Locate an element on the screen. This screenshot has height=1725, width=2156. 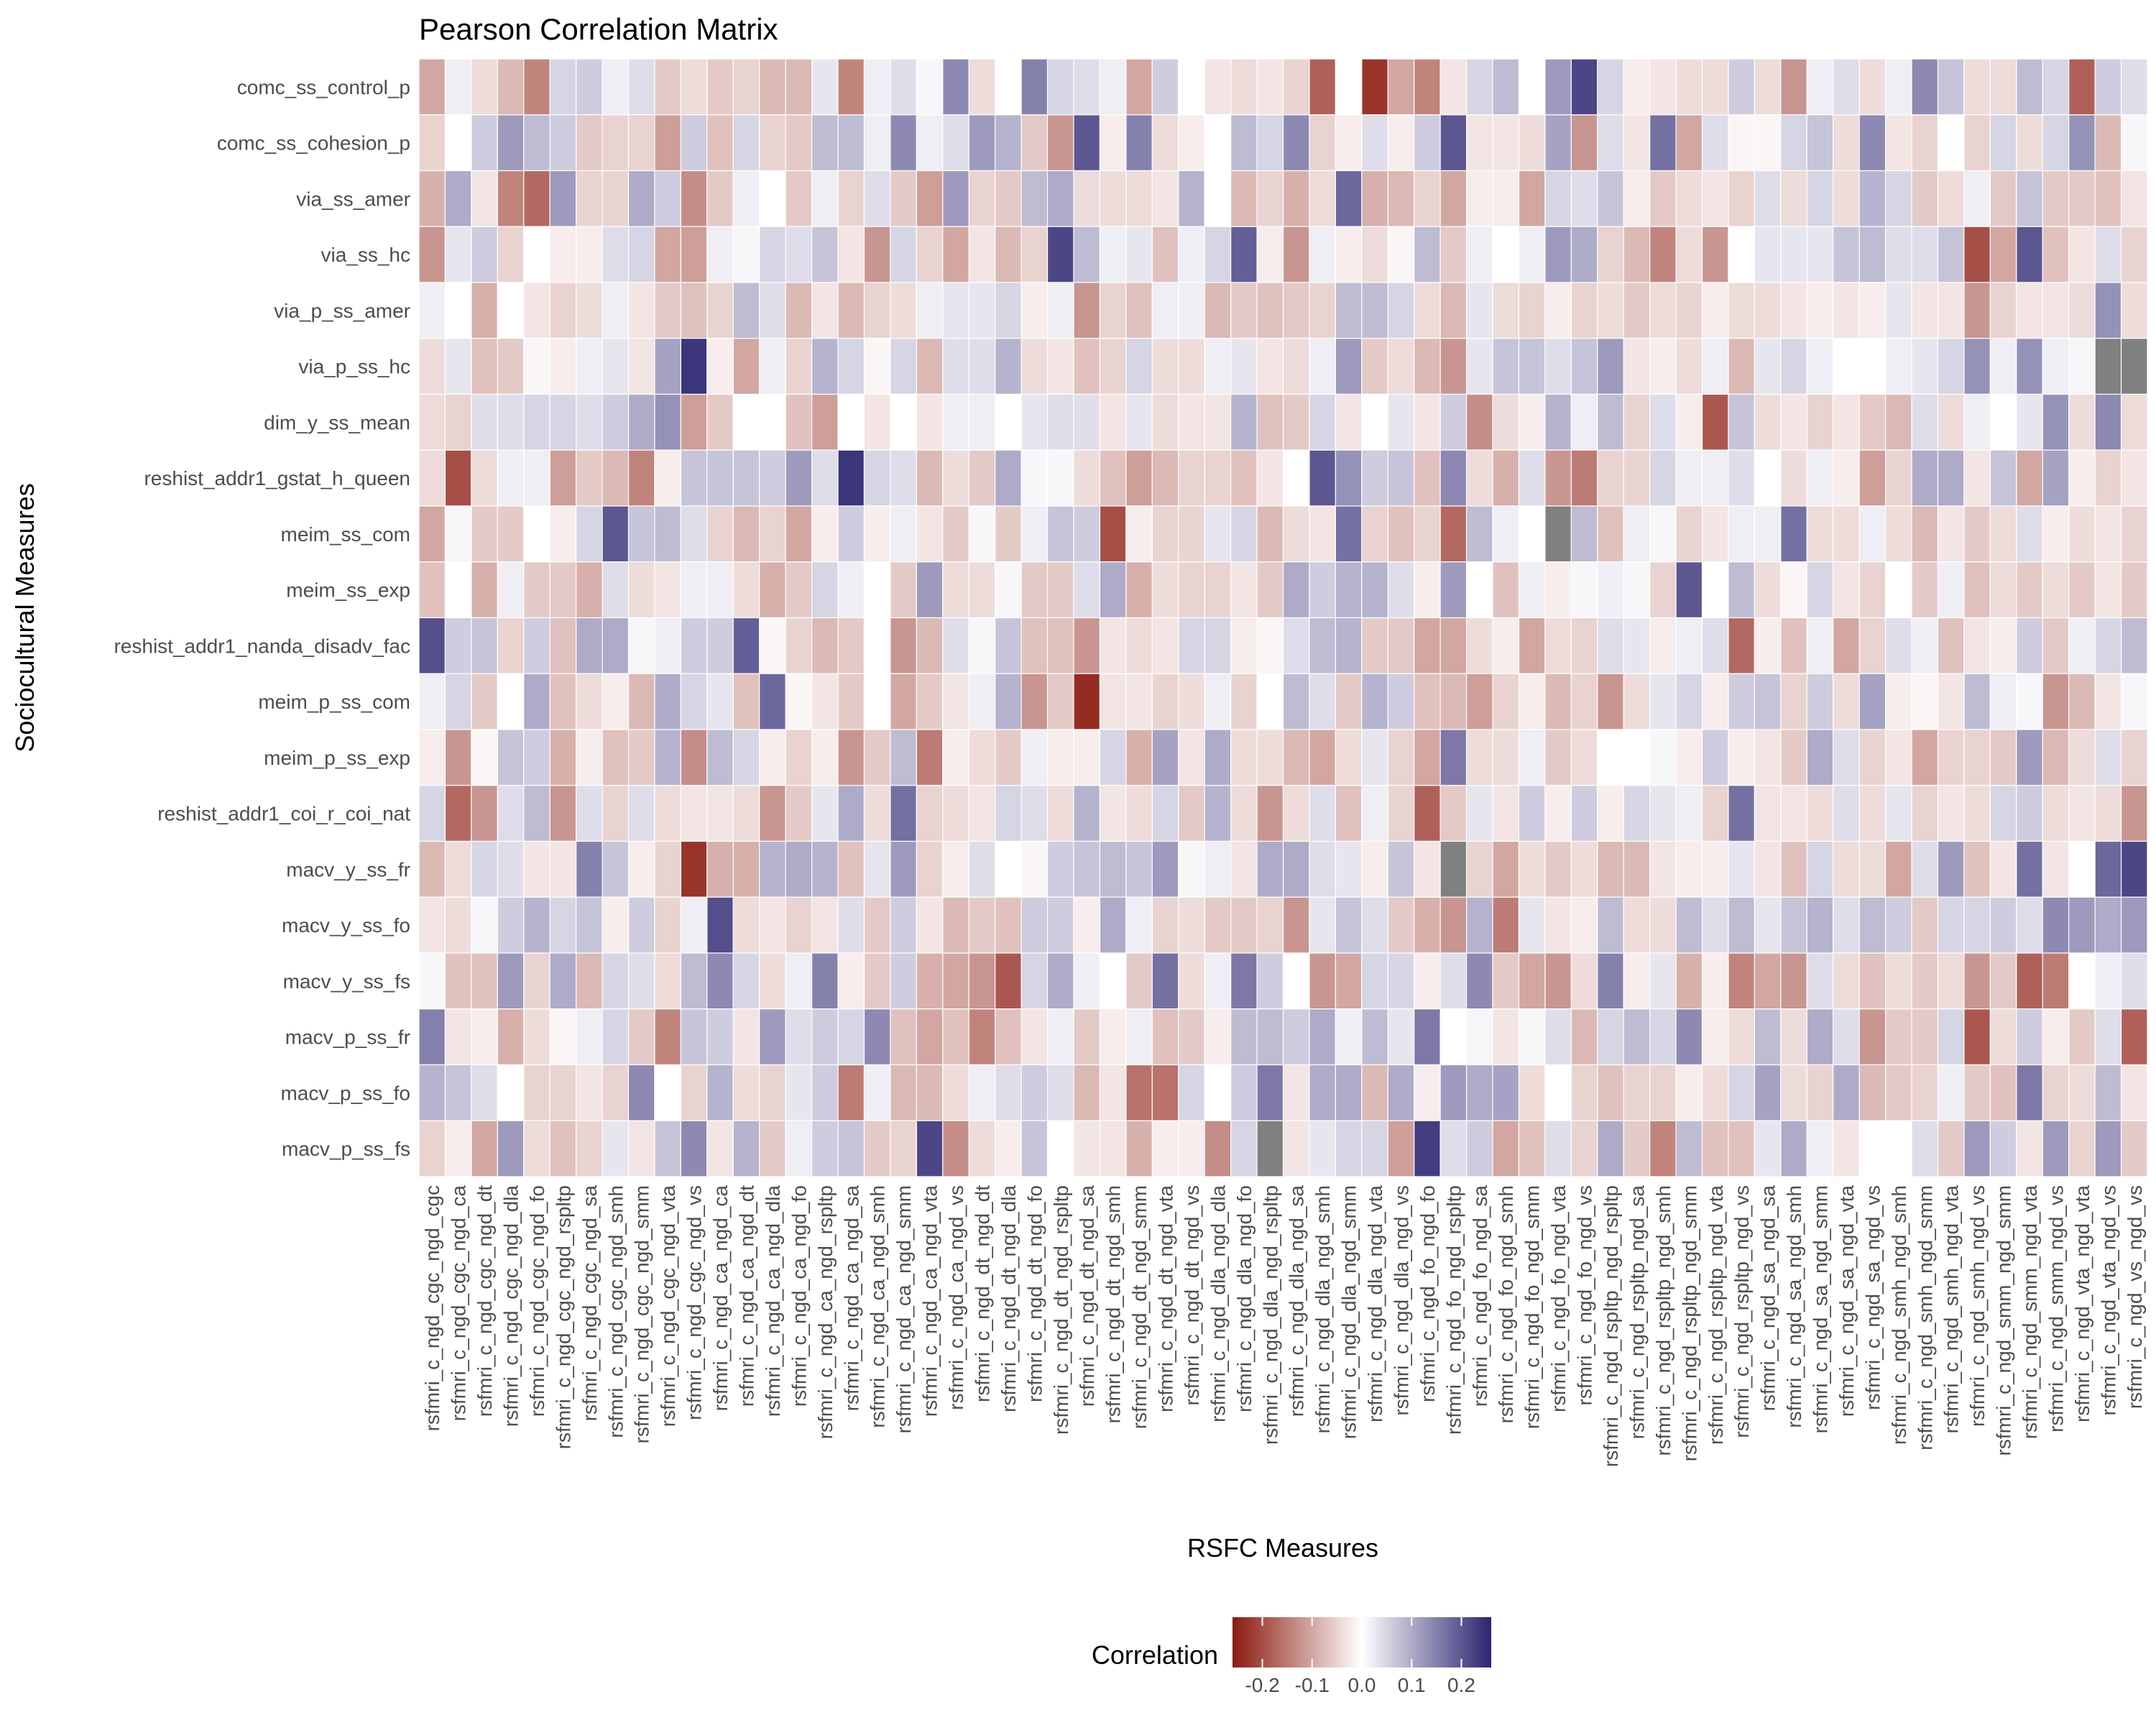
x-tick-label: rsfmri_c_ngd_sa_ngd_smh is located at coordinates (1794, 1306).